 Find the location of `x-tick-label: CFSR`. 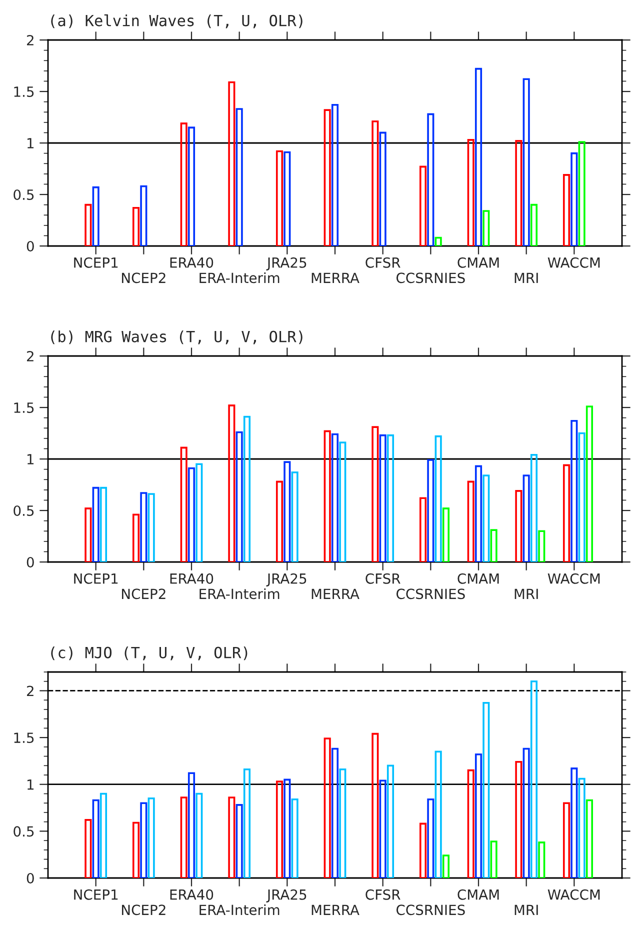

x-tick-label: CFSR is located at coordinates (383, 894).